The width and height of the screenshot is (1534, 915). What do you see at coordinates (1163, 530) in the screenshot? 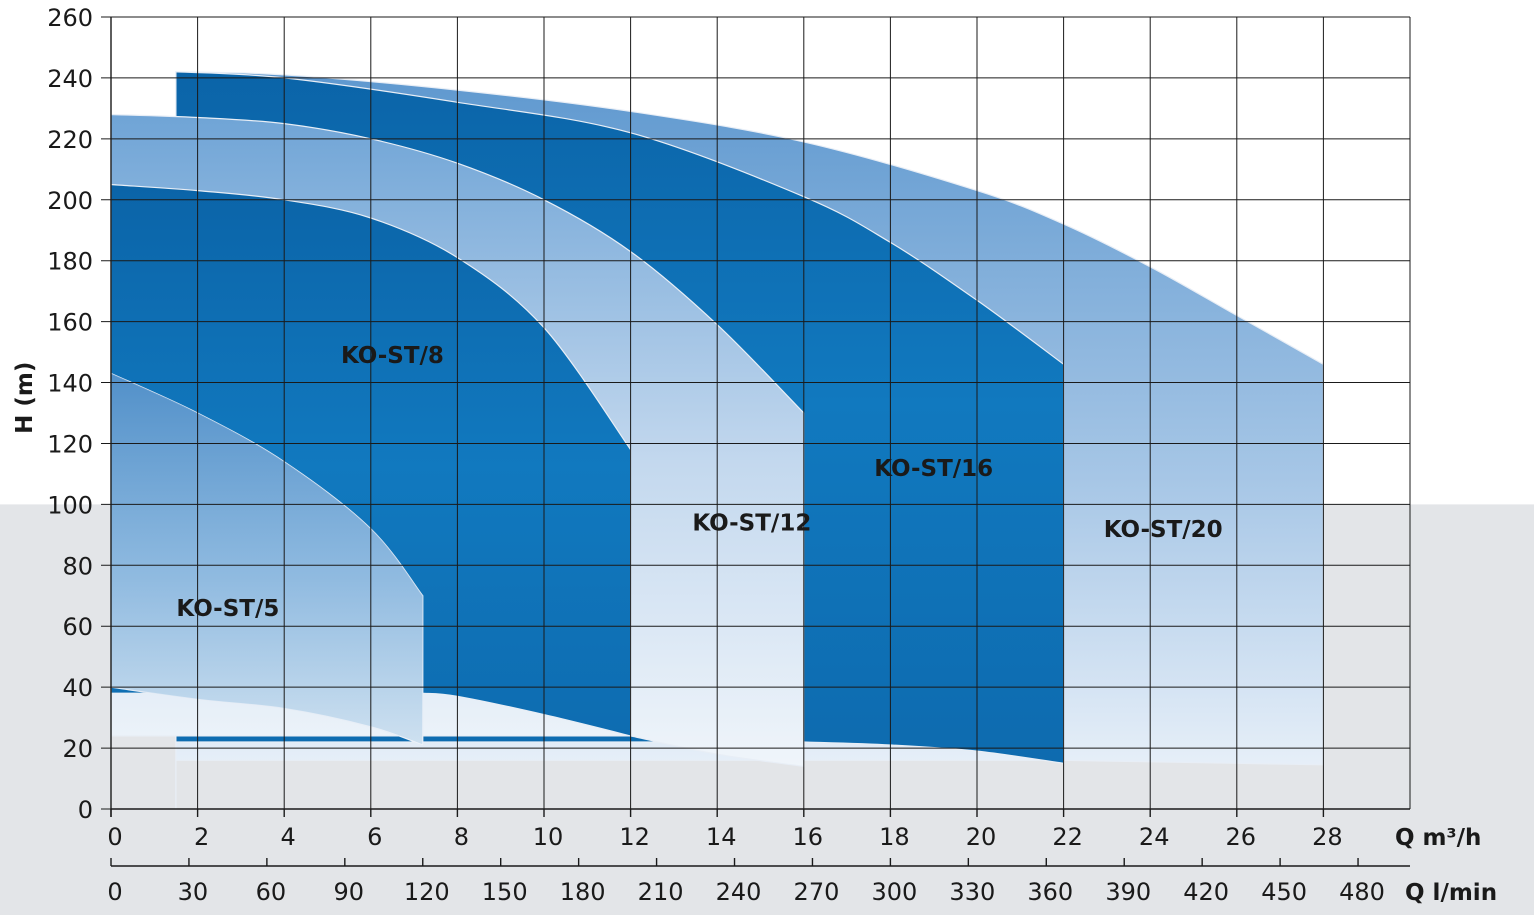
I see `series-label-ko-st-20: KO-ST/20` at bounding box center [1163, 530].